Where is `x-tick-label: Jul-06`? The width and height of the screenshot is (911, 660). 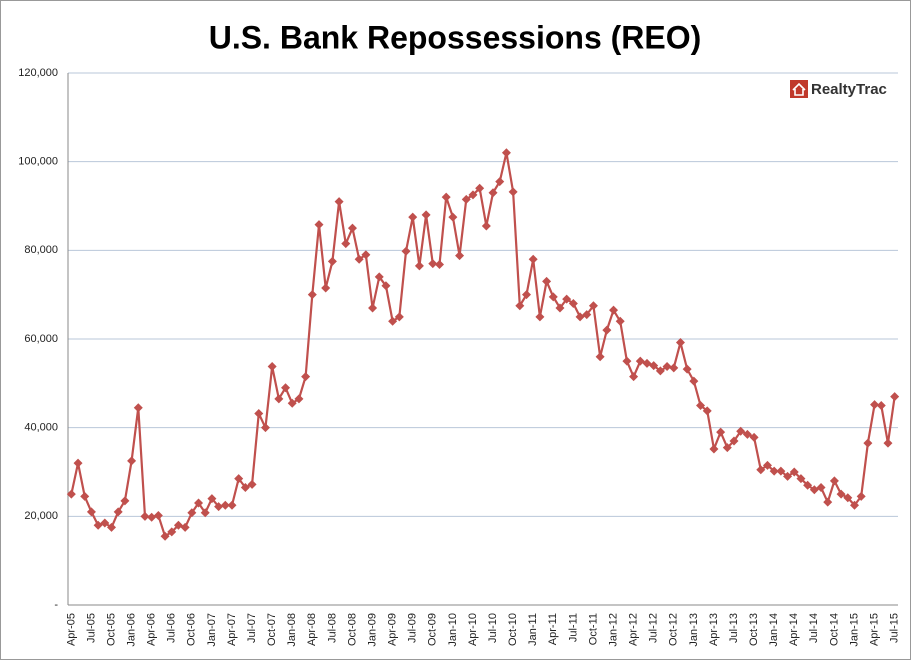
x-tick-label: Jul-06 is located at coordinates (172, 628).